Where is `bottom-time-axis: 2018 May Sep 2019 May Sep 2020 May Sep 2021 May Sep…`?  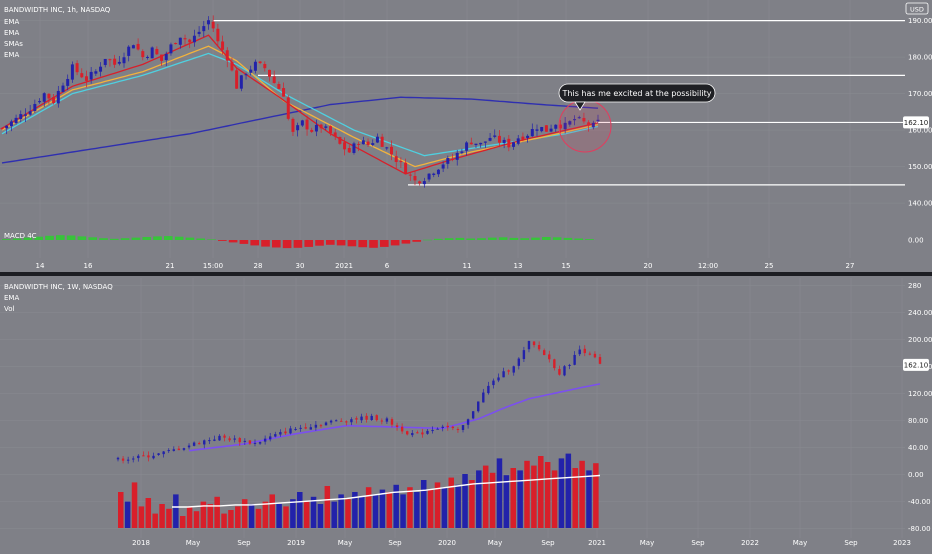
bottom-time-axis: 2018 May Sep 2019 May Sep 2020 May Sep 2021 May Sep… is located at coordinates (521, 543).